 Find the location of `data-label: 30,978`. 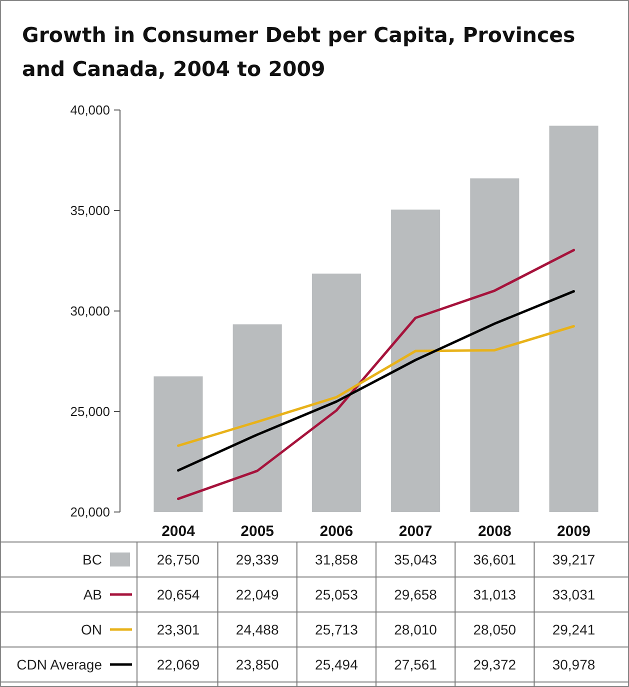

data-label: 30,978 is located at coordinates (574, 664).